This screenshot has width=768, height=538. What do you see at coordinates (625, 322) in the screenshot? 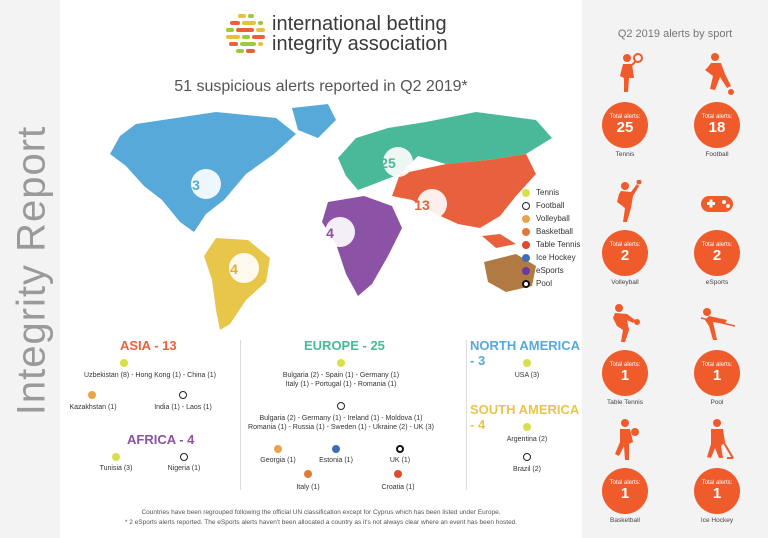
I see `table-tennis-player-icon` at bounding box center [625, 322].